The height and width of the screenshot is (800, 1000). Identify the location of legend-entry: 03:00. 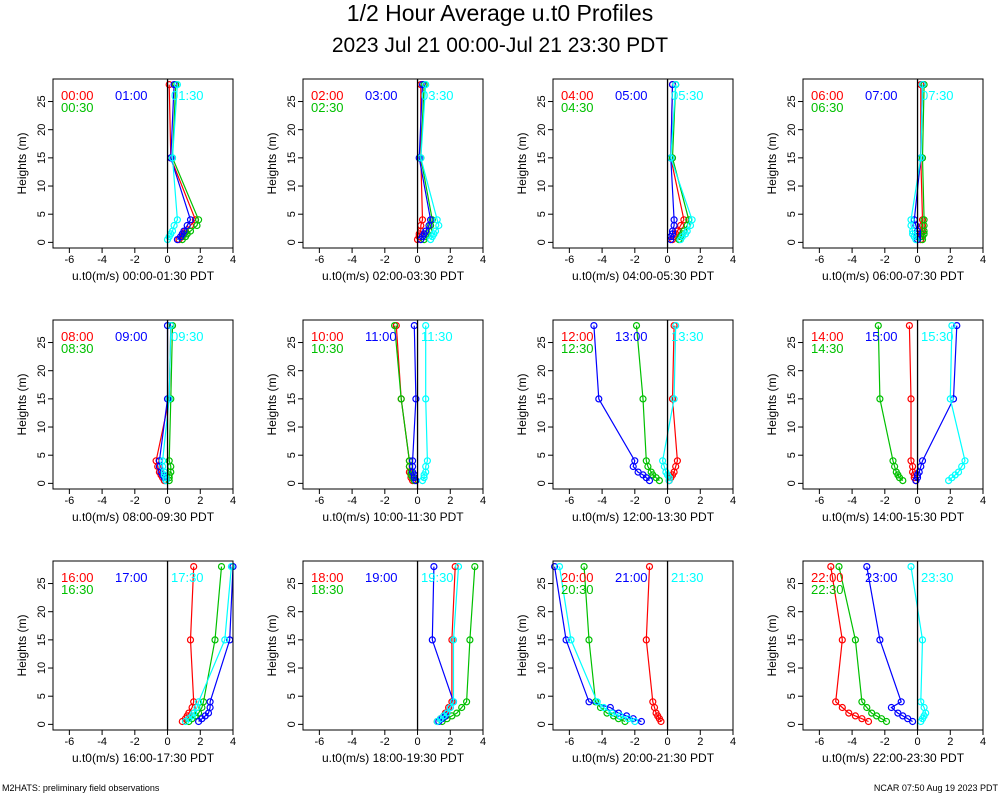
(381, 95).